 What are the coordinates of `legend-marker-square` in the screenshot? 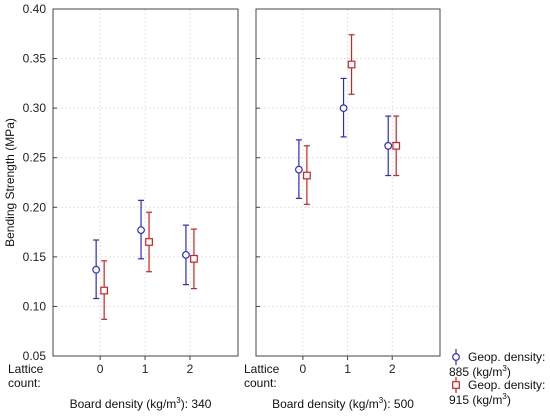 It's located at (456, 385).